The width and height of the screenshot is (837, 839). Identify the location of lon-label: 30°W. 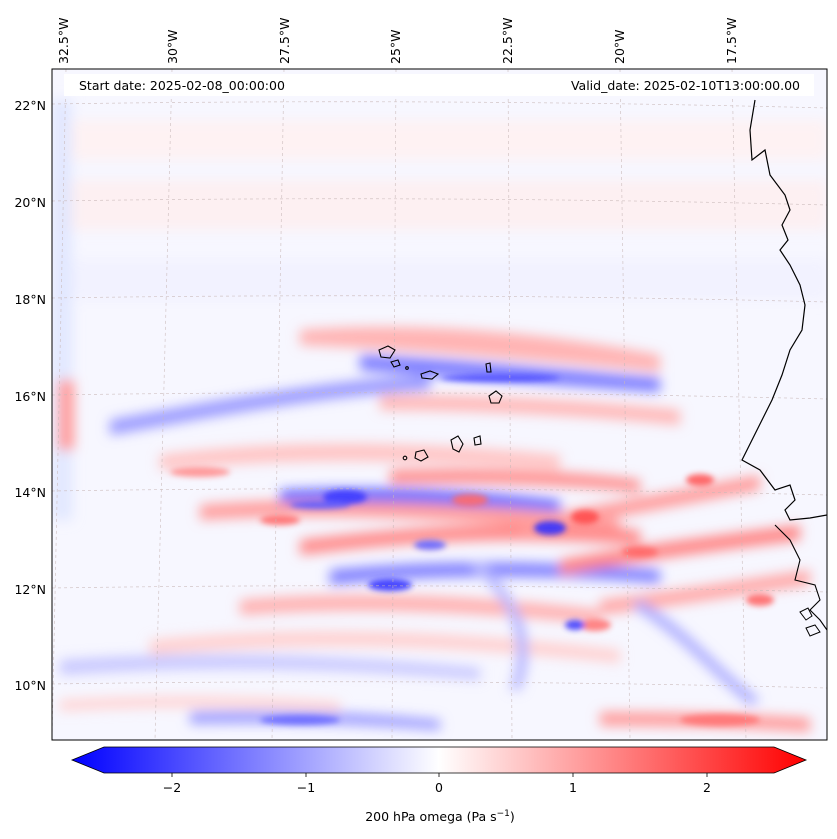
(172, 46).